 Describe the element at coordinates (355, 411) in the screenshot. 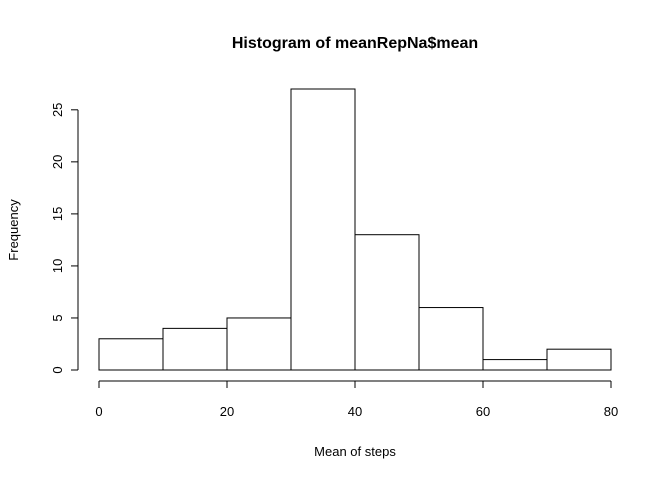

I see `x-tick-label-2: 40` at that location.